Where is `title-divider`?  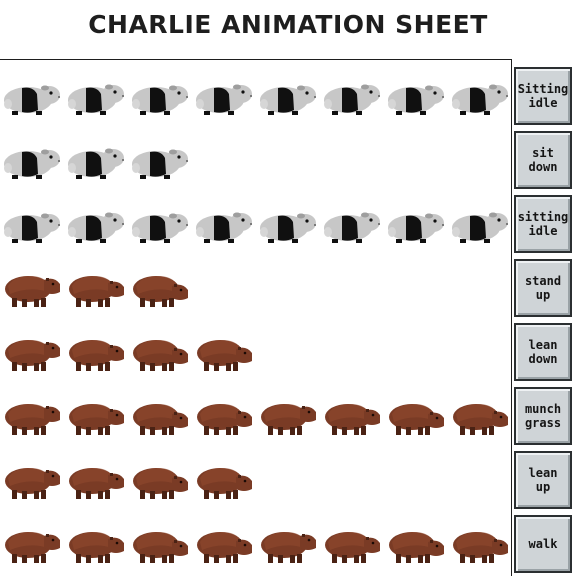
title-divider is located at coordinates (256, 59).